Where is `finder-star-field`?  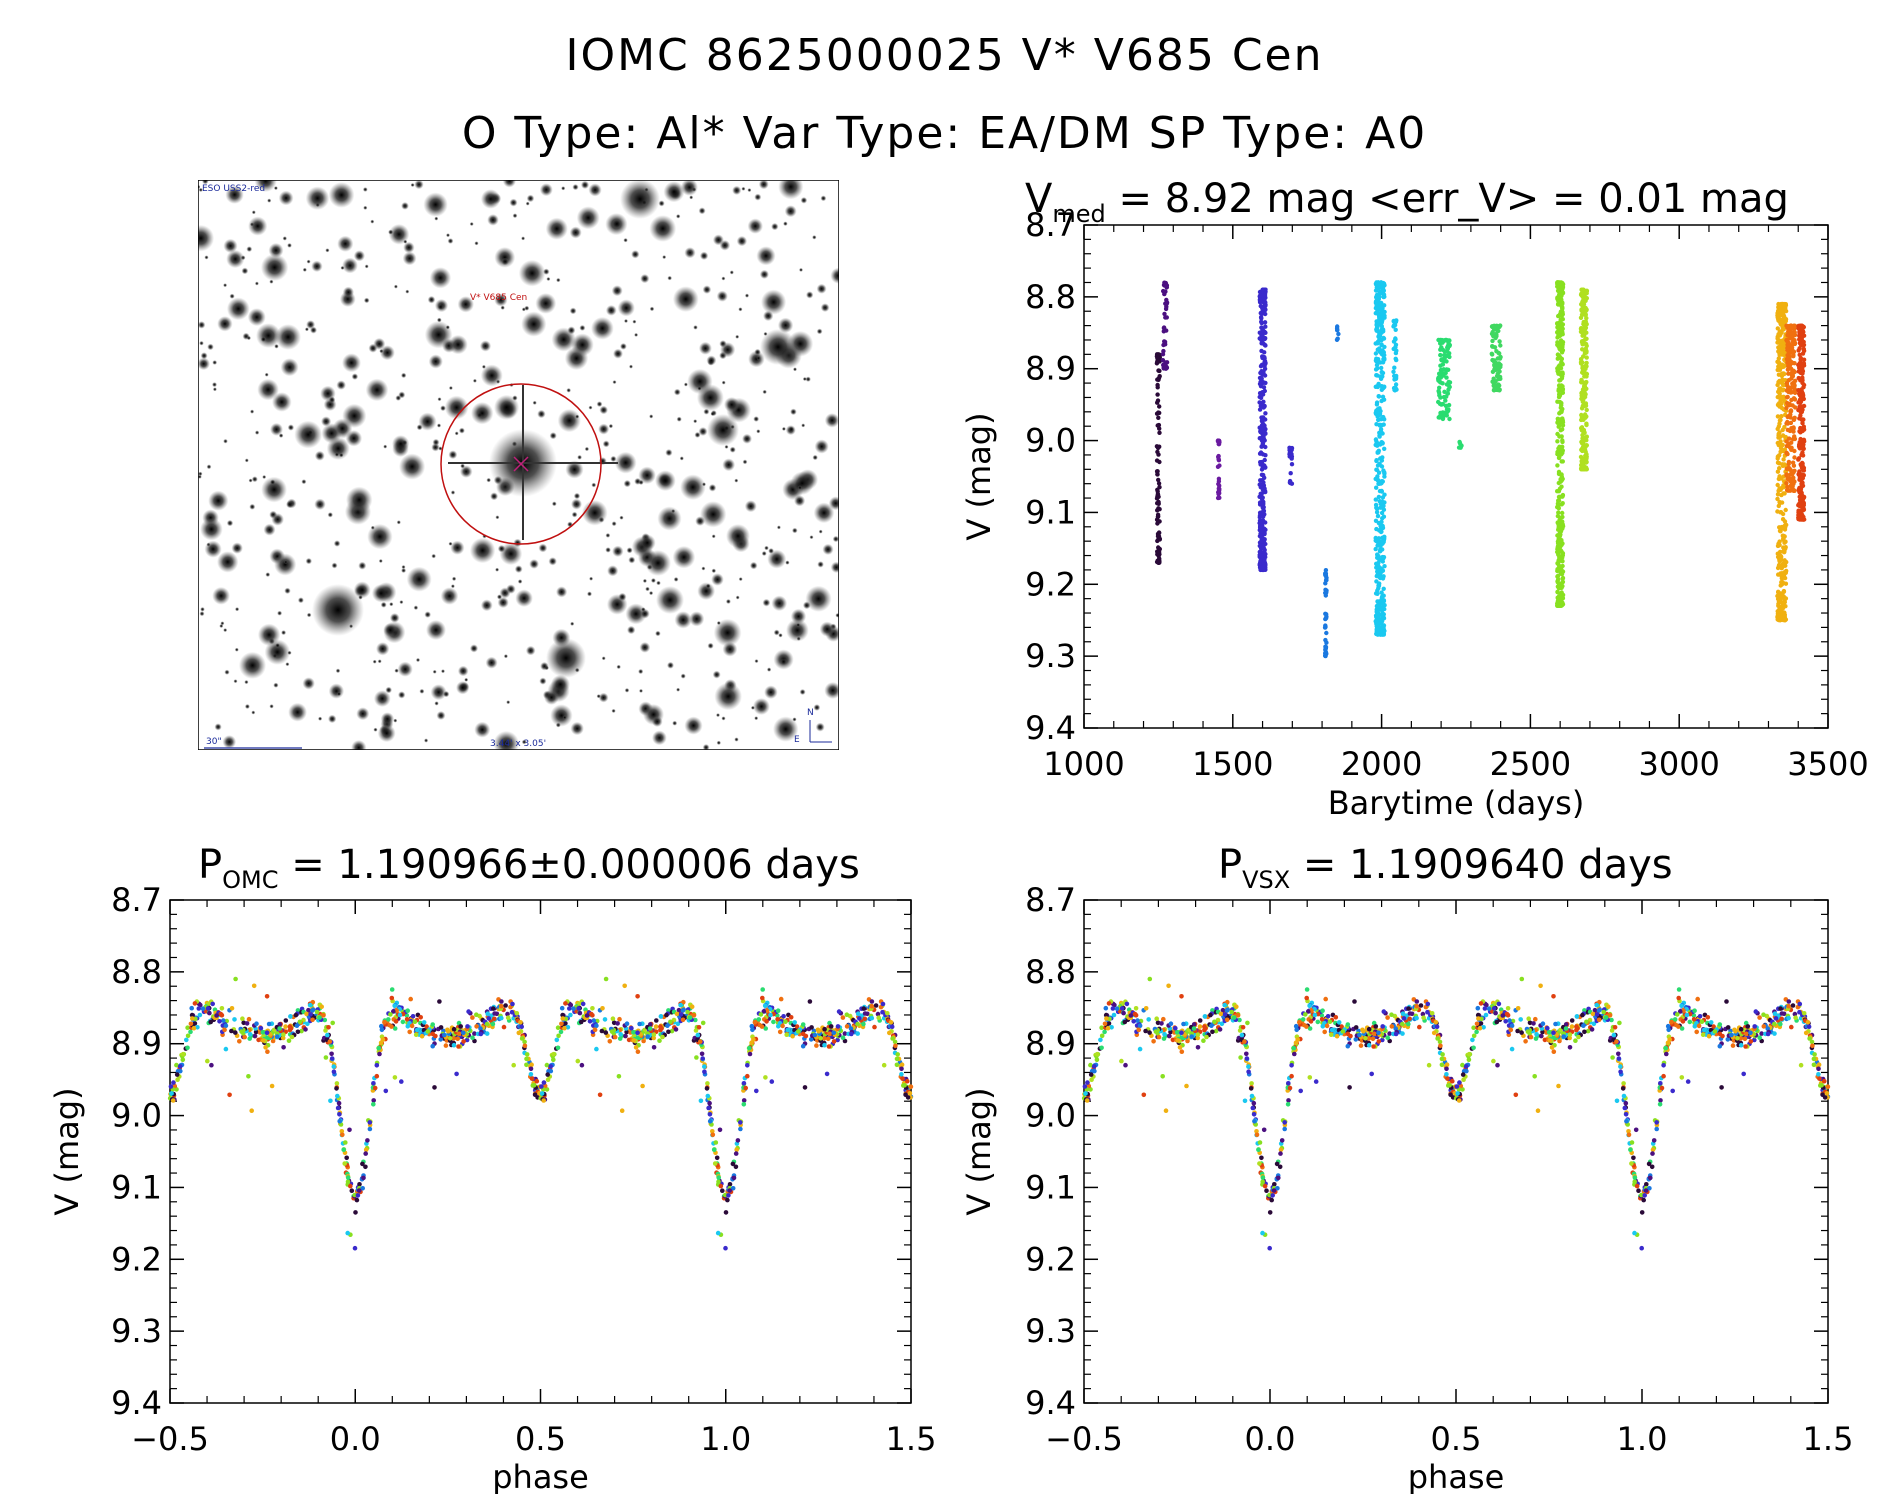
finder-star-field is located at coordinates (518, 465).